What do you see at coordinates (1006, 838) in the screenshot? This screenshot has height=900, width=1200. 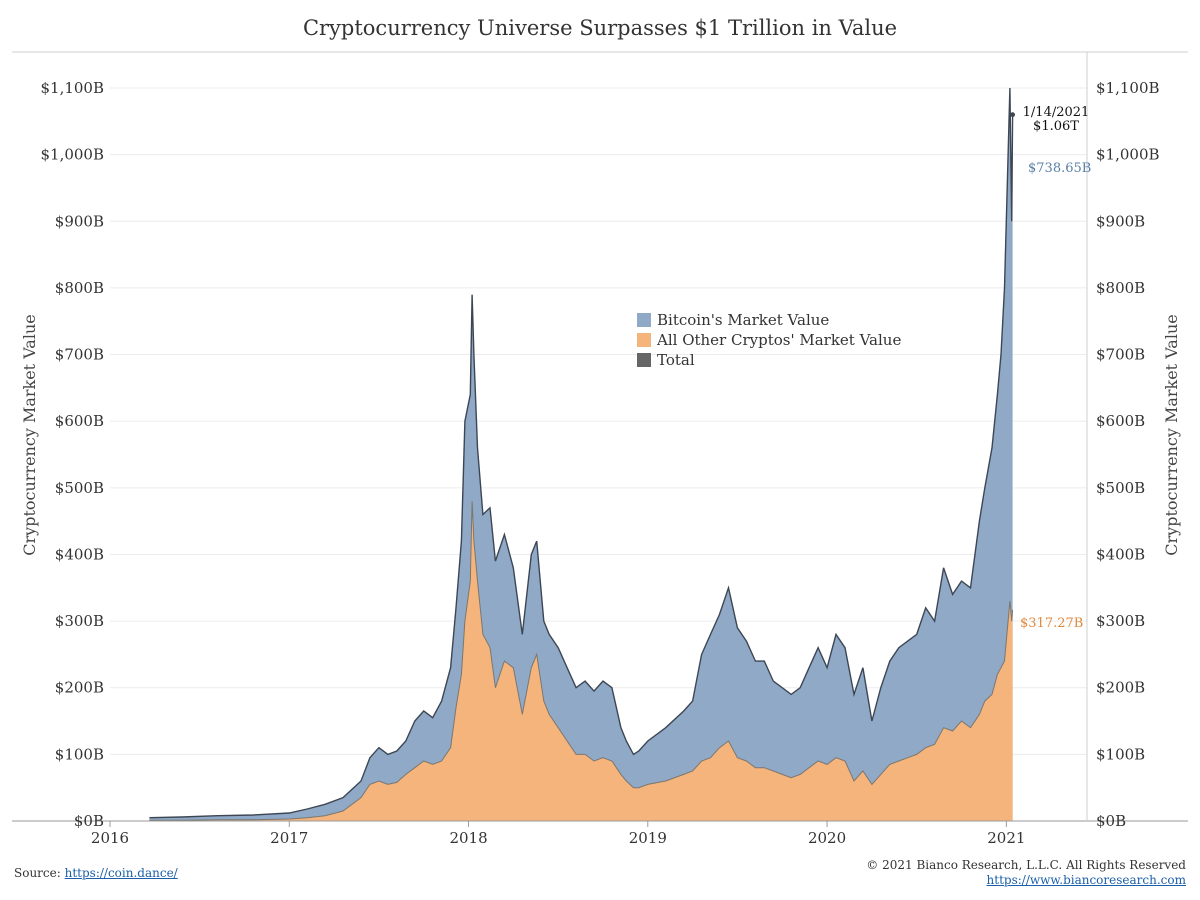 I see `x-tick-2021: 2021` at bounding box center [1006, 838].